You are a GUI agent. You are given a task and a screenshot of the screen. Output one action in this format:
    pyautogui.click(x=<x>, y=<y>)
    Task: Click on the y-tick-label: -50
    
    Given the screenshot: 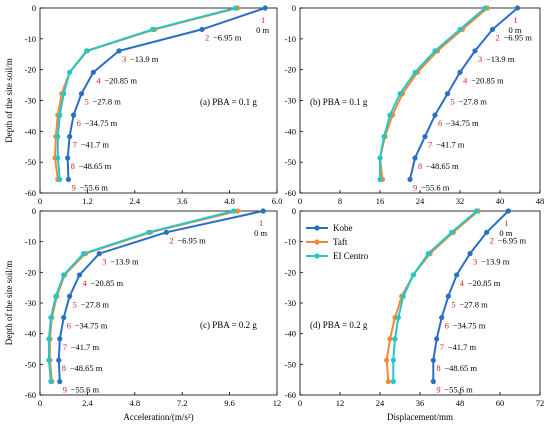 What is the action you would take?
    pyautogui.click(x=30, y=364)
    